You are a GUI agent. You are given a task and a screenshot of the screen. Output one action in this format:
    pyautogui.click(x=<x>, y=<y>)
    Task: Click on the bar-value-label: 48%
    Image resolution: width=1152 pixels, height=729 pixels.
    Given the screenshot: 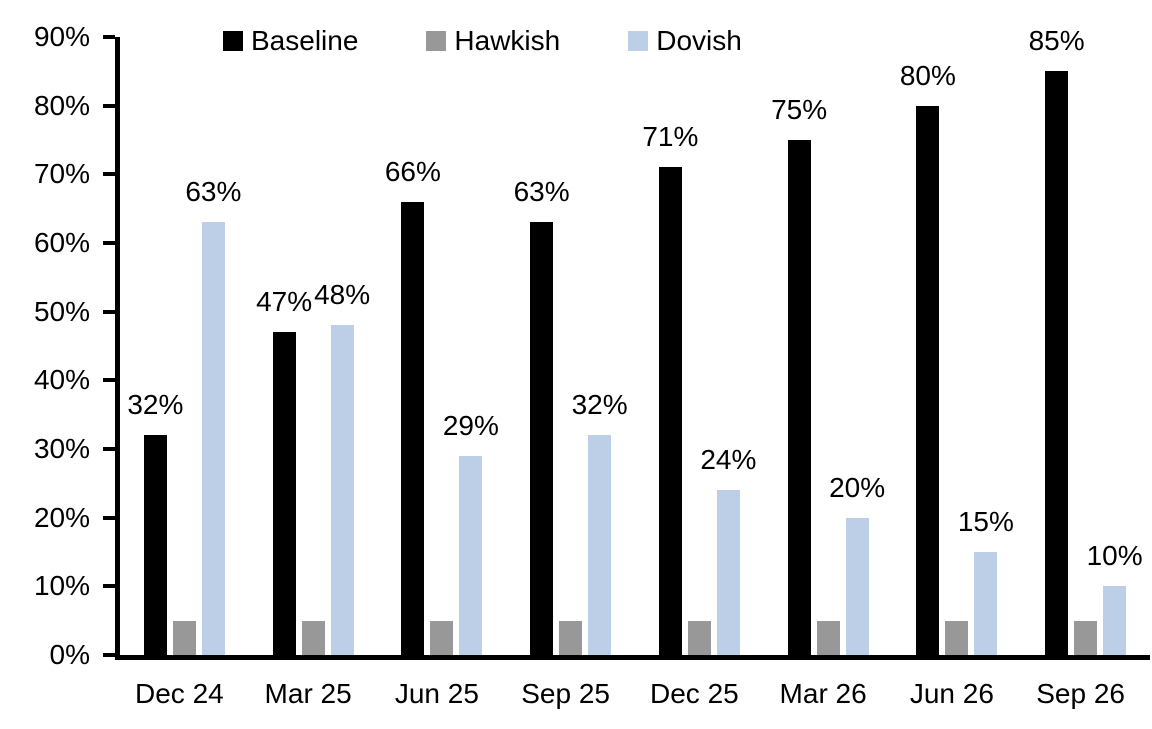 What is the action you would take?
    pyautogui.click(x=342, y=295)
    